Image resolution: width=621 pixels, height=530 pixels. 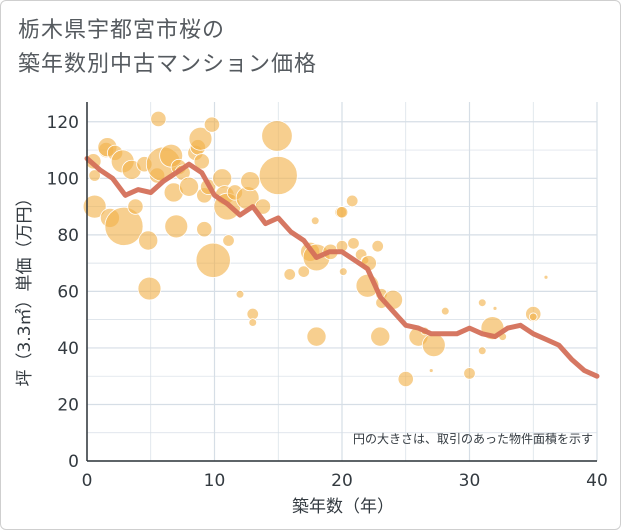 What do you see at coordinates (167, 48) in the screenshot?
I see `chart-title: 栃木県宇都宮市桜の 築年数別中古マンション価格` at bounding box center [167, 48].